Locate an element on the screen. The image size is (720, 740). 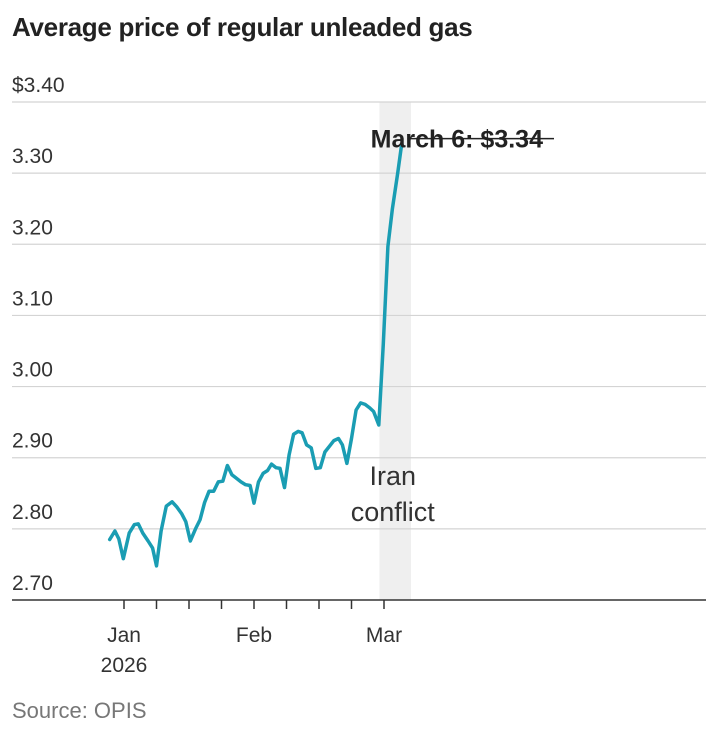
y-tick-label: 2.80 is located at coordinates (32, 512).